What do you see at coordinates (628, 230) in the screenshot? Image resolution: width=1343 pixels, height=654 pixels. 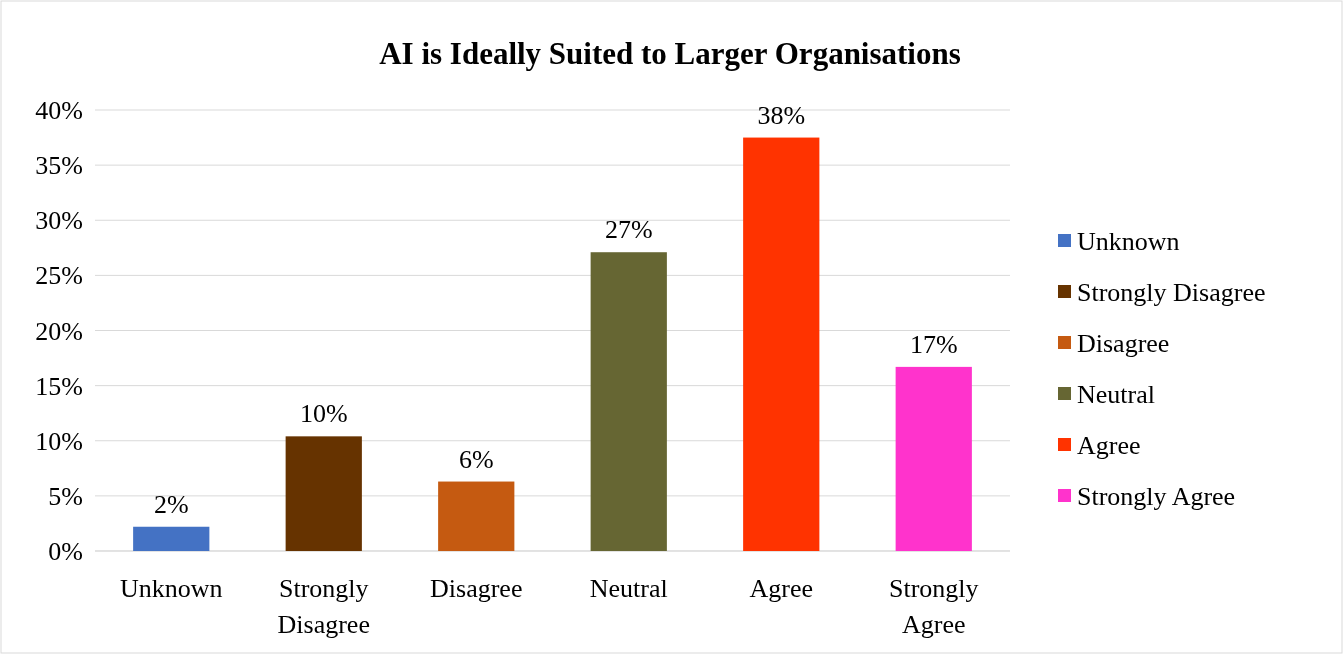 I see `data-label: 27%` at bounding box center [628, 230].